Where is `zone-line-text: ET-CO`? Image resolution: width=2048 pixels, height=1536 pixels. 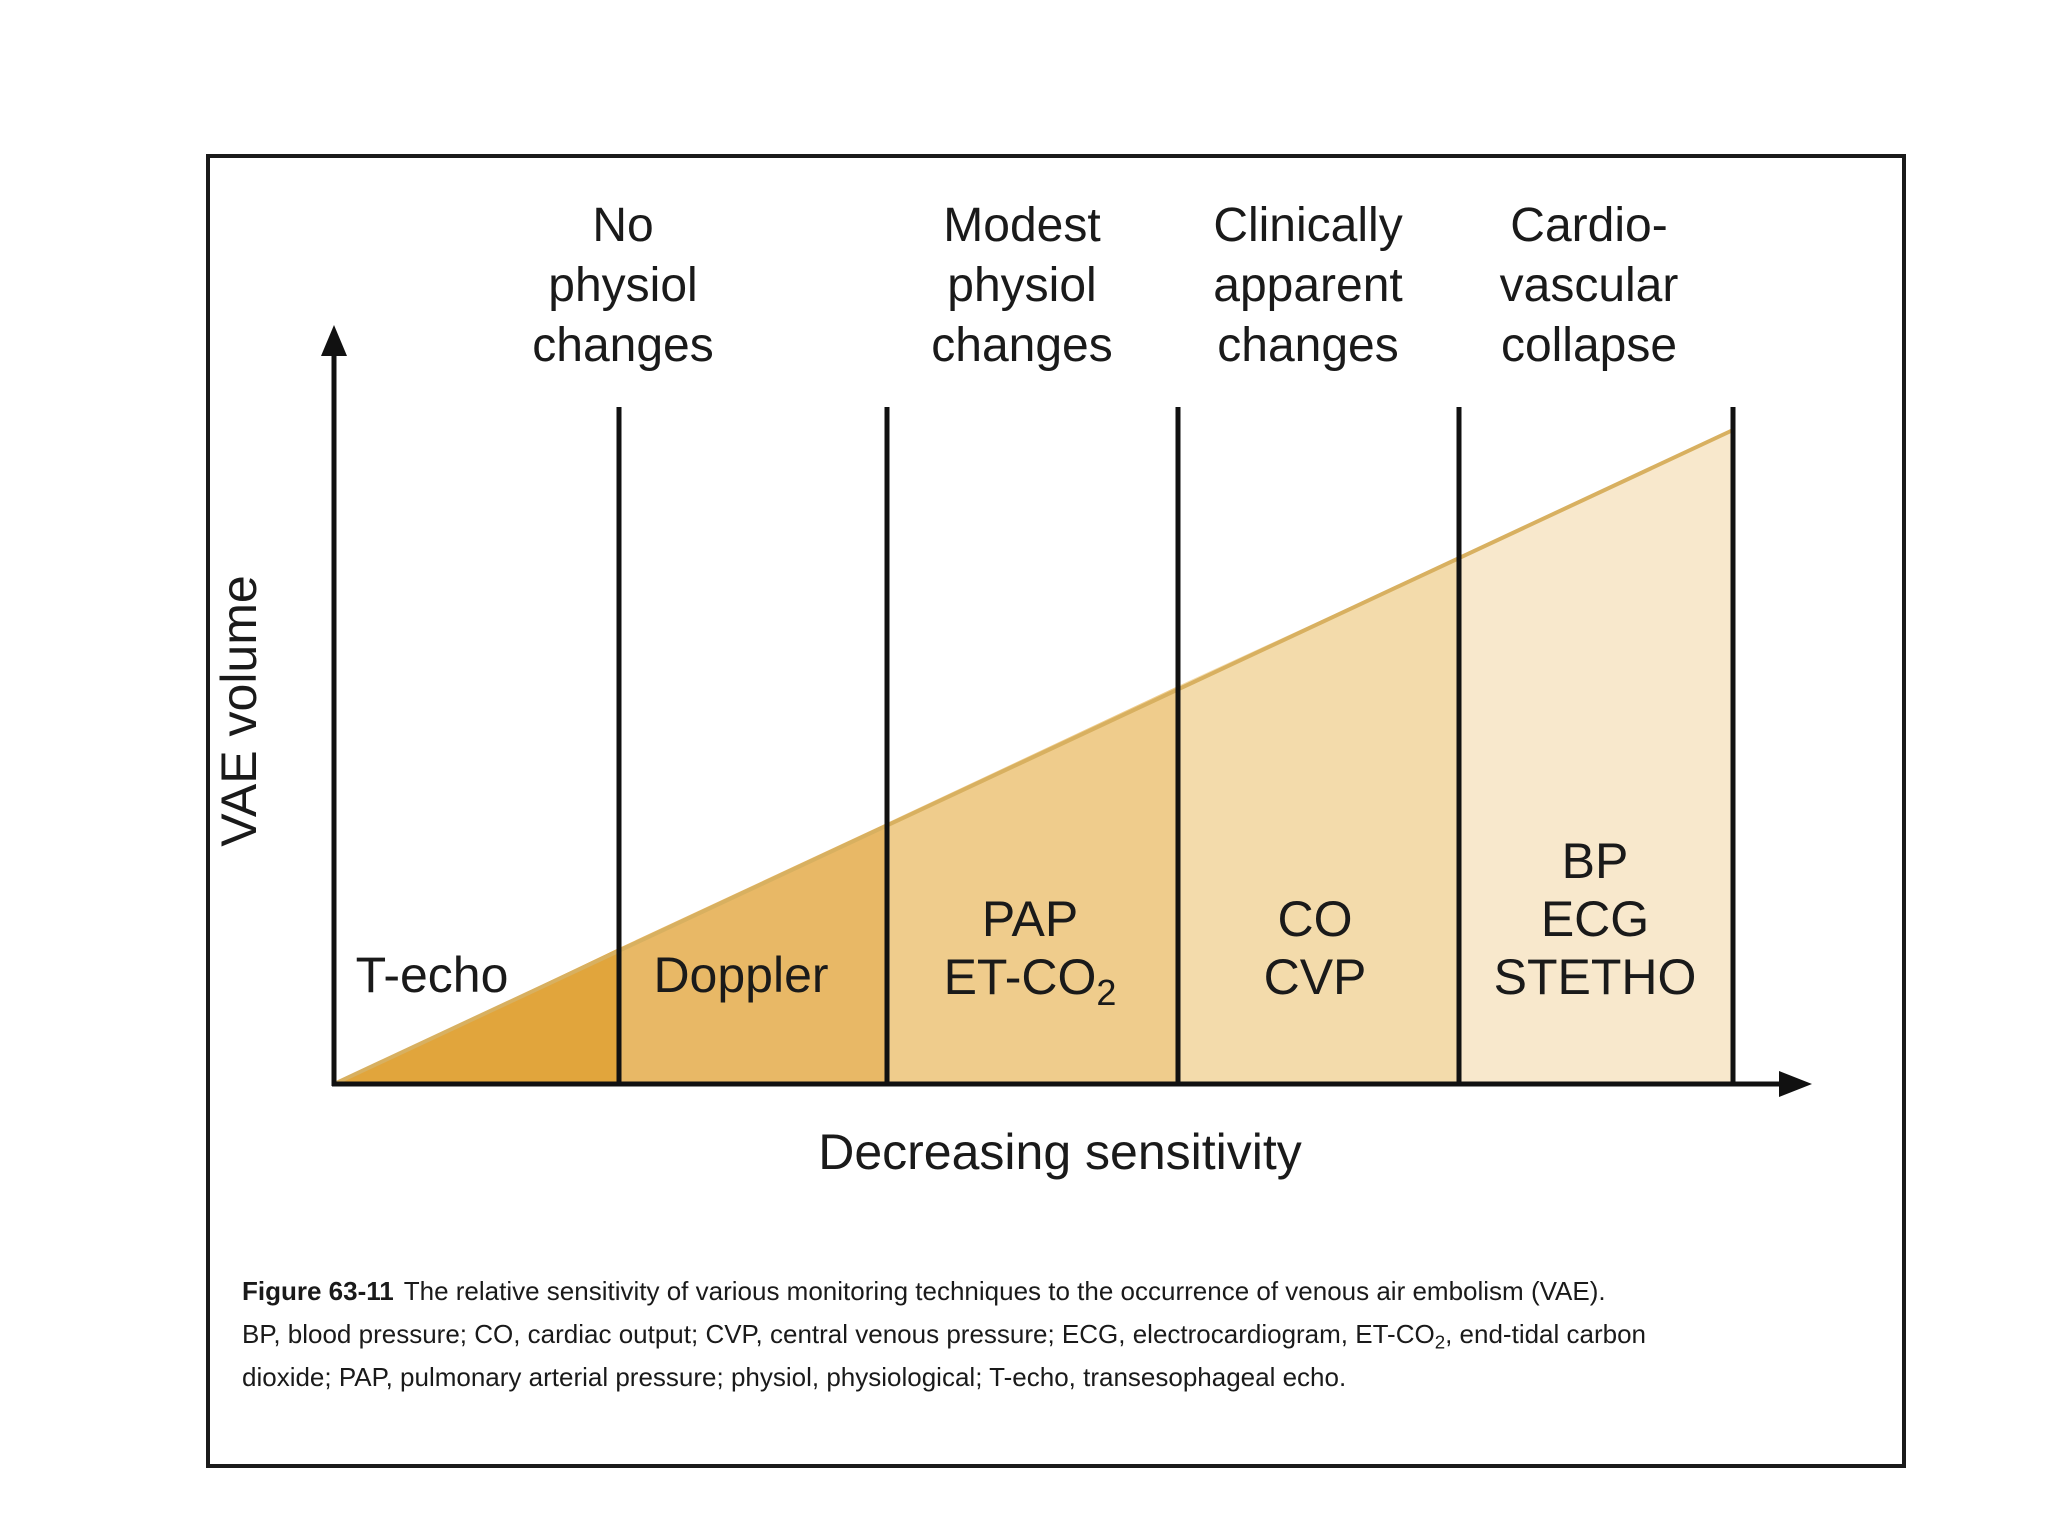 zone-line-text: ET-CO is located at coordinates (1020, 977).